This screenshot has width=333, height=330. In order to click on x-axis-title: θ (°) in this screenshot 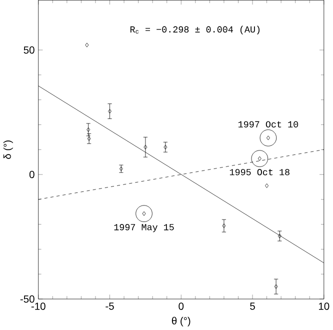, I will do `click(181, 321)`.